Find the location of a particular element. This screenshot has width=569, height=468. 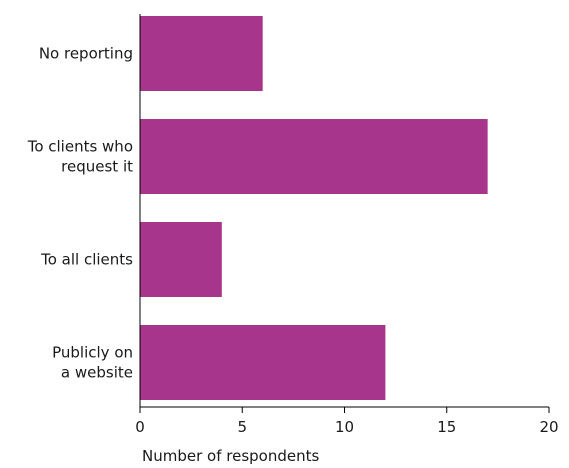

x-tick-label-2: 10 is located at coordinates (344, 427).